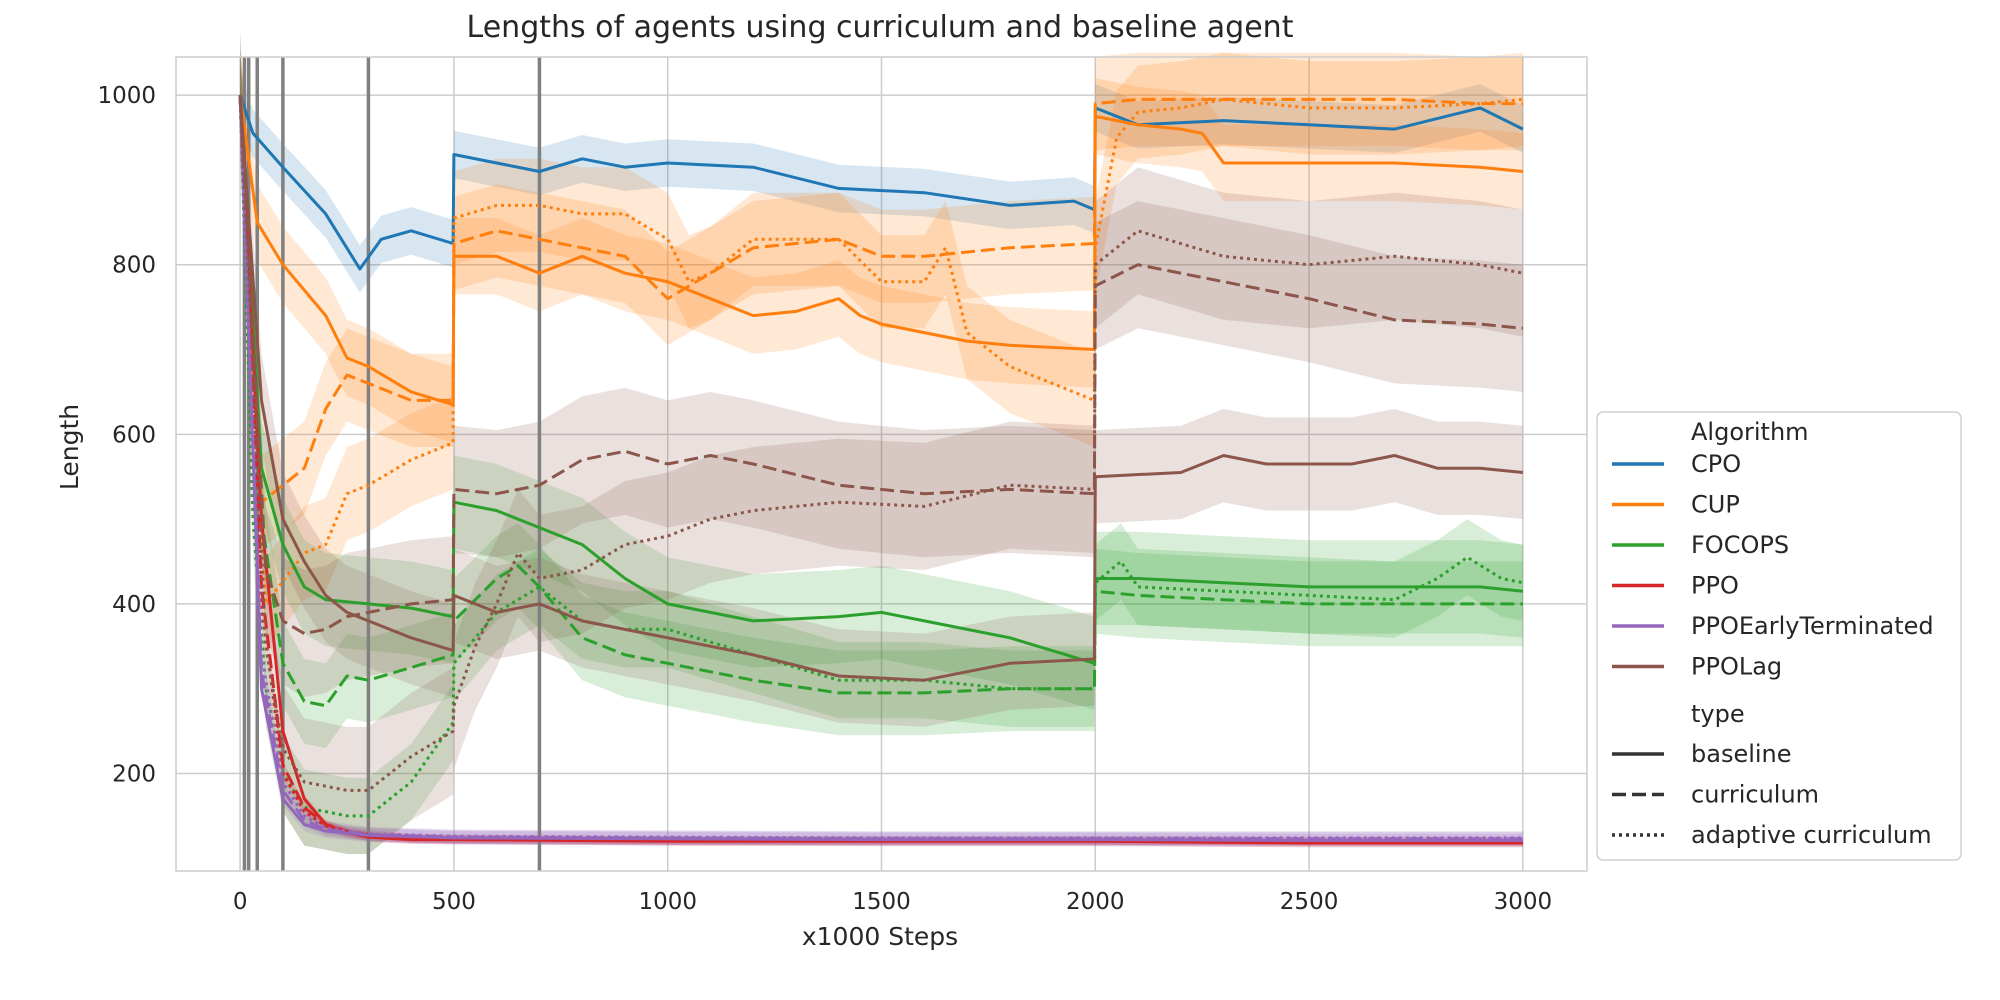 Image resolution: width=2000 pixels, height=1000 pixels. I want to click on legend-label-CUP: CUP, so click(1715, 505).